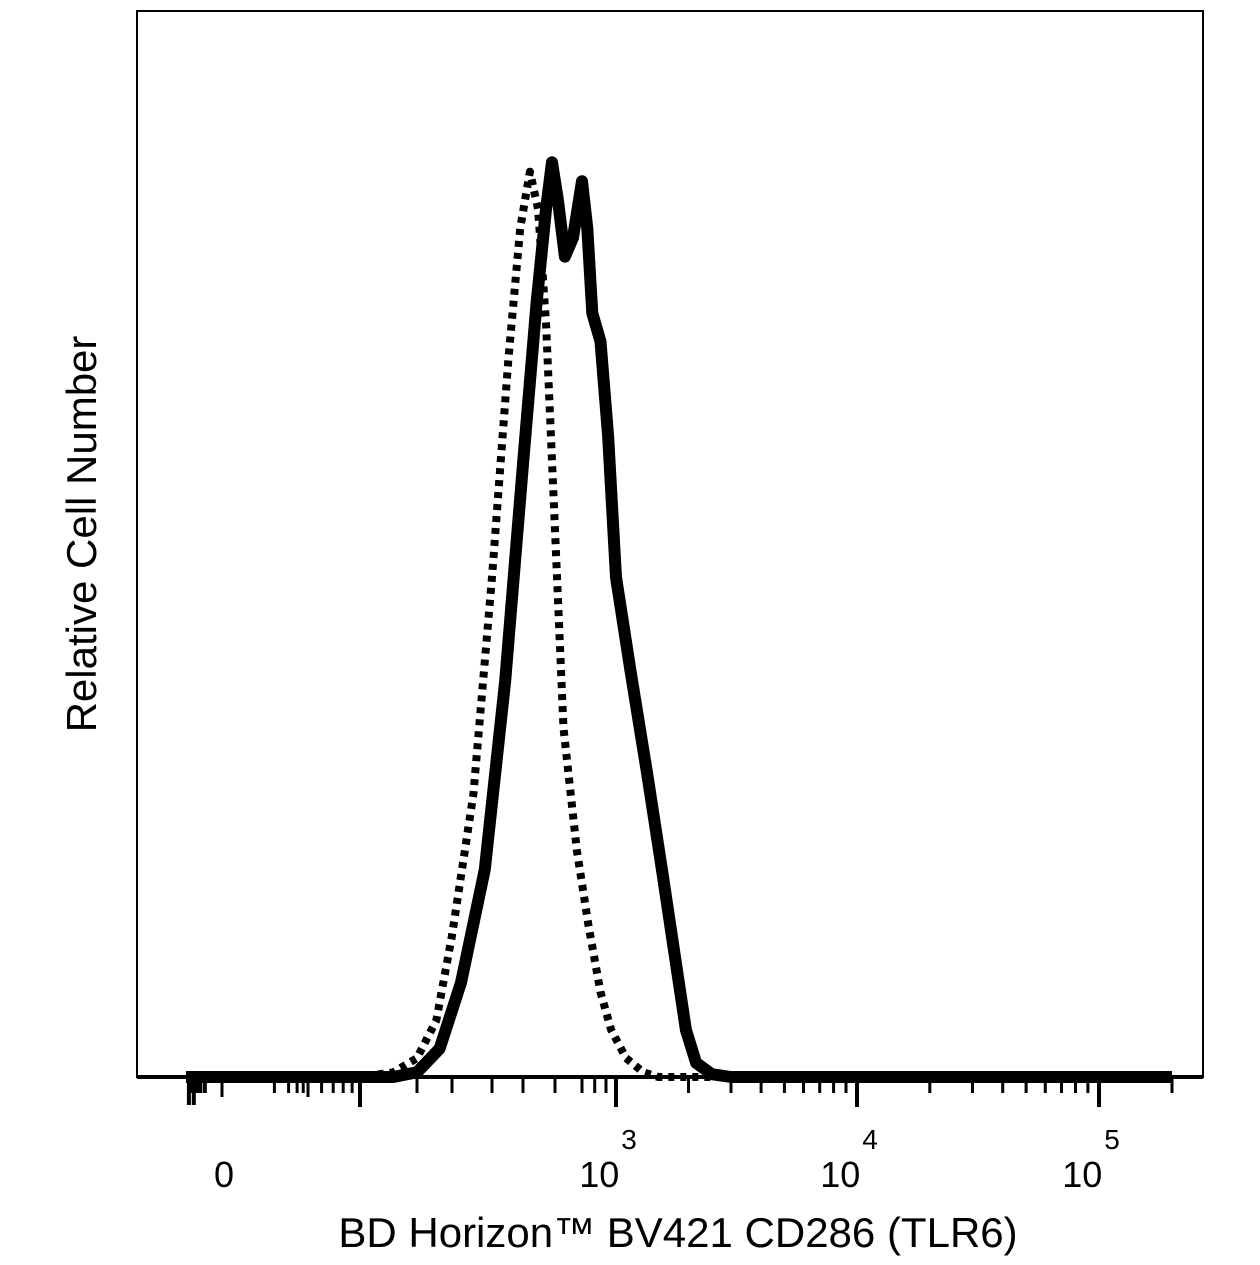 The height and width of the screenshot is (1265, 1260). Describe the element at coordinates (81, 534) in the screenshot. I see `y-axis-title: Relative Cell Number` at that location.